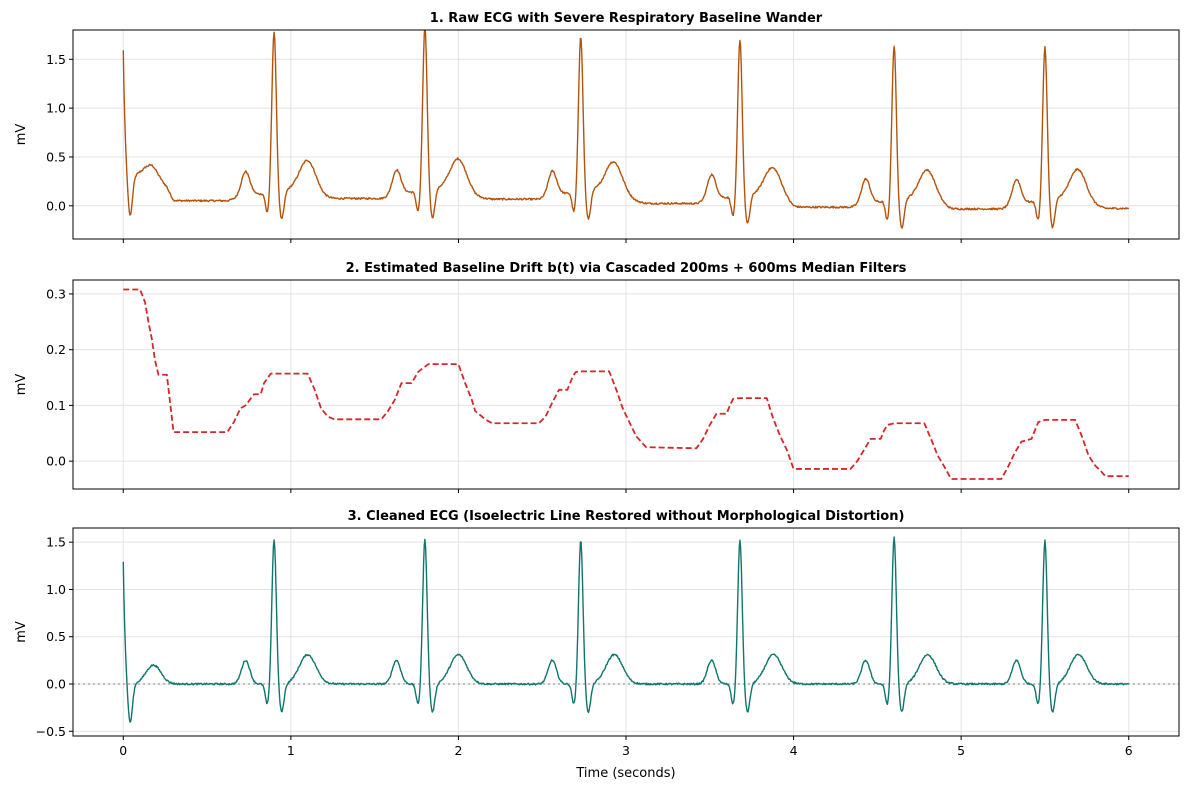 This screenshot has height=790, width=1190. Describe the element at coordinates (961, 750) in the screenshot. I see `x-tick-label: 5` at that location.